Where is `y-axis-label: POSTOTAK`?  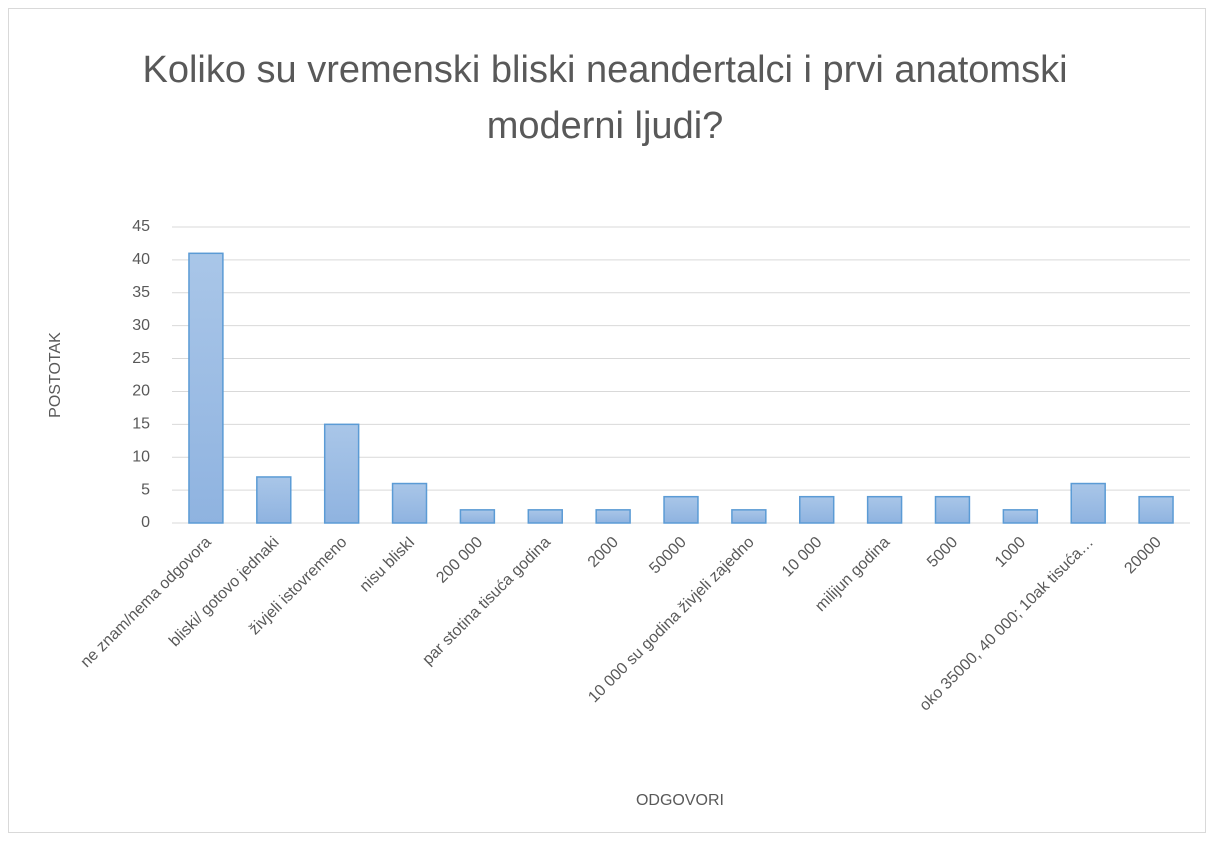 y-axis-label: POSTOTAK is located at coordinates (55, 375).